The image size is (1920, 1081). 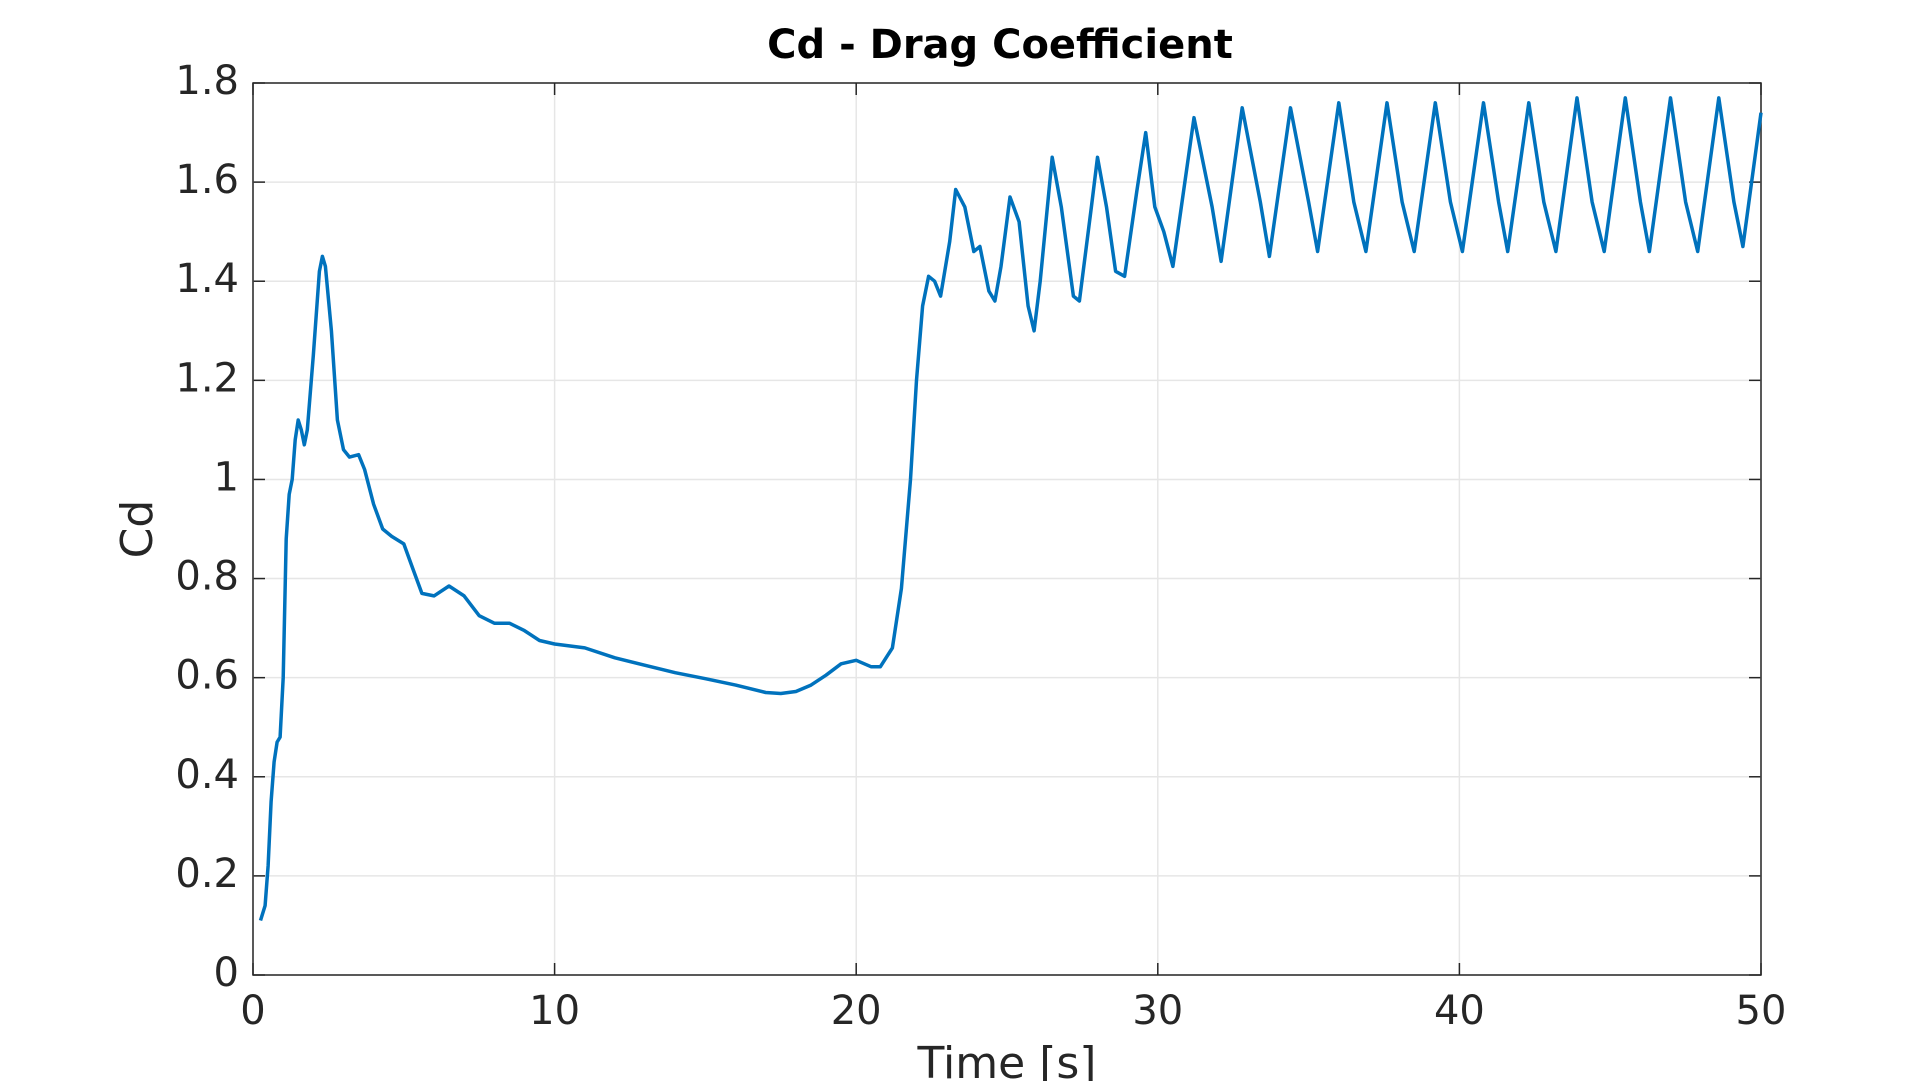 I want to click on y-tick-label: 1.6, so click(x=207, y=180).